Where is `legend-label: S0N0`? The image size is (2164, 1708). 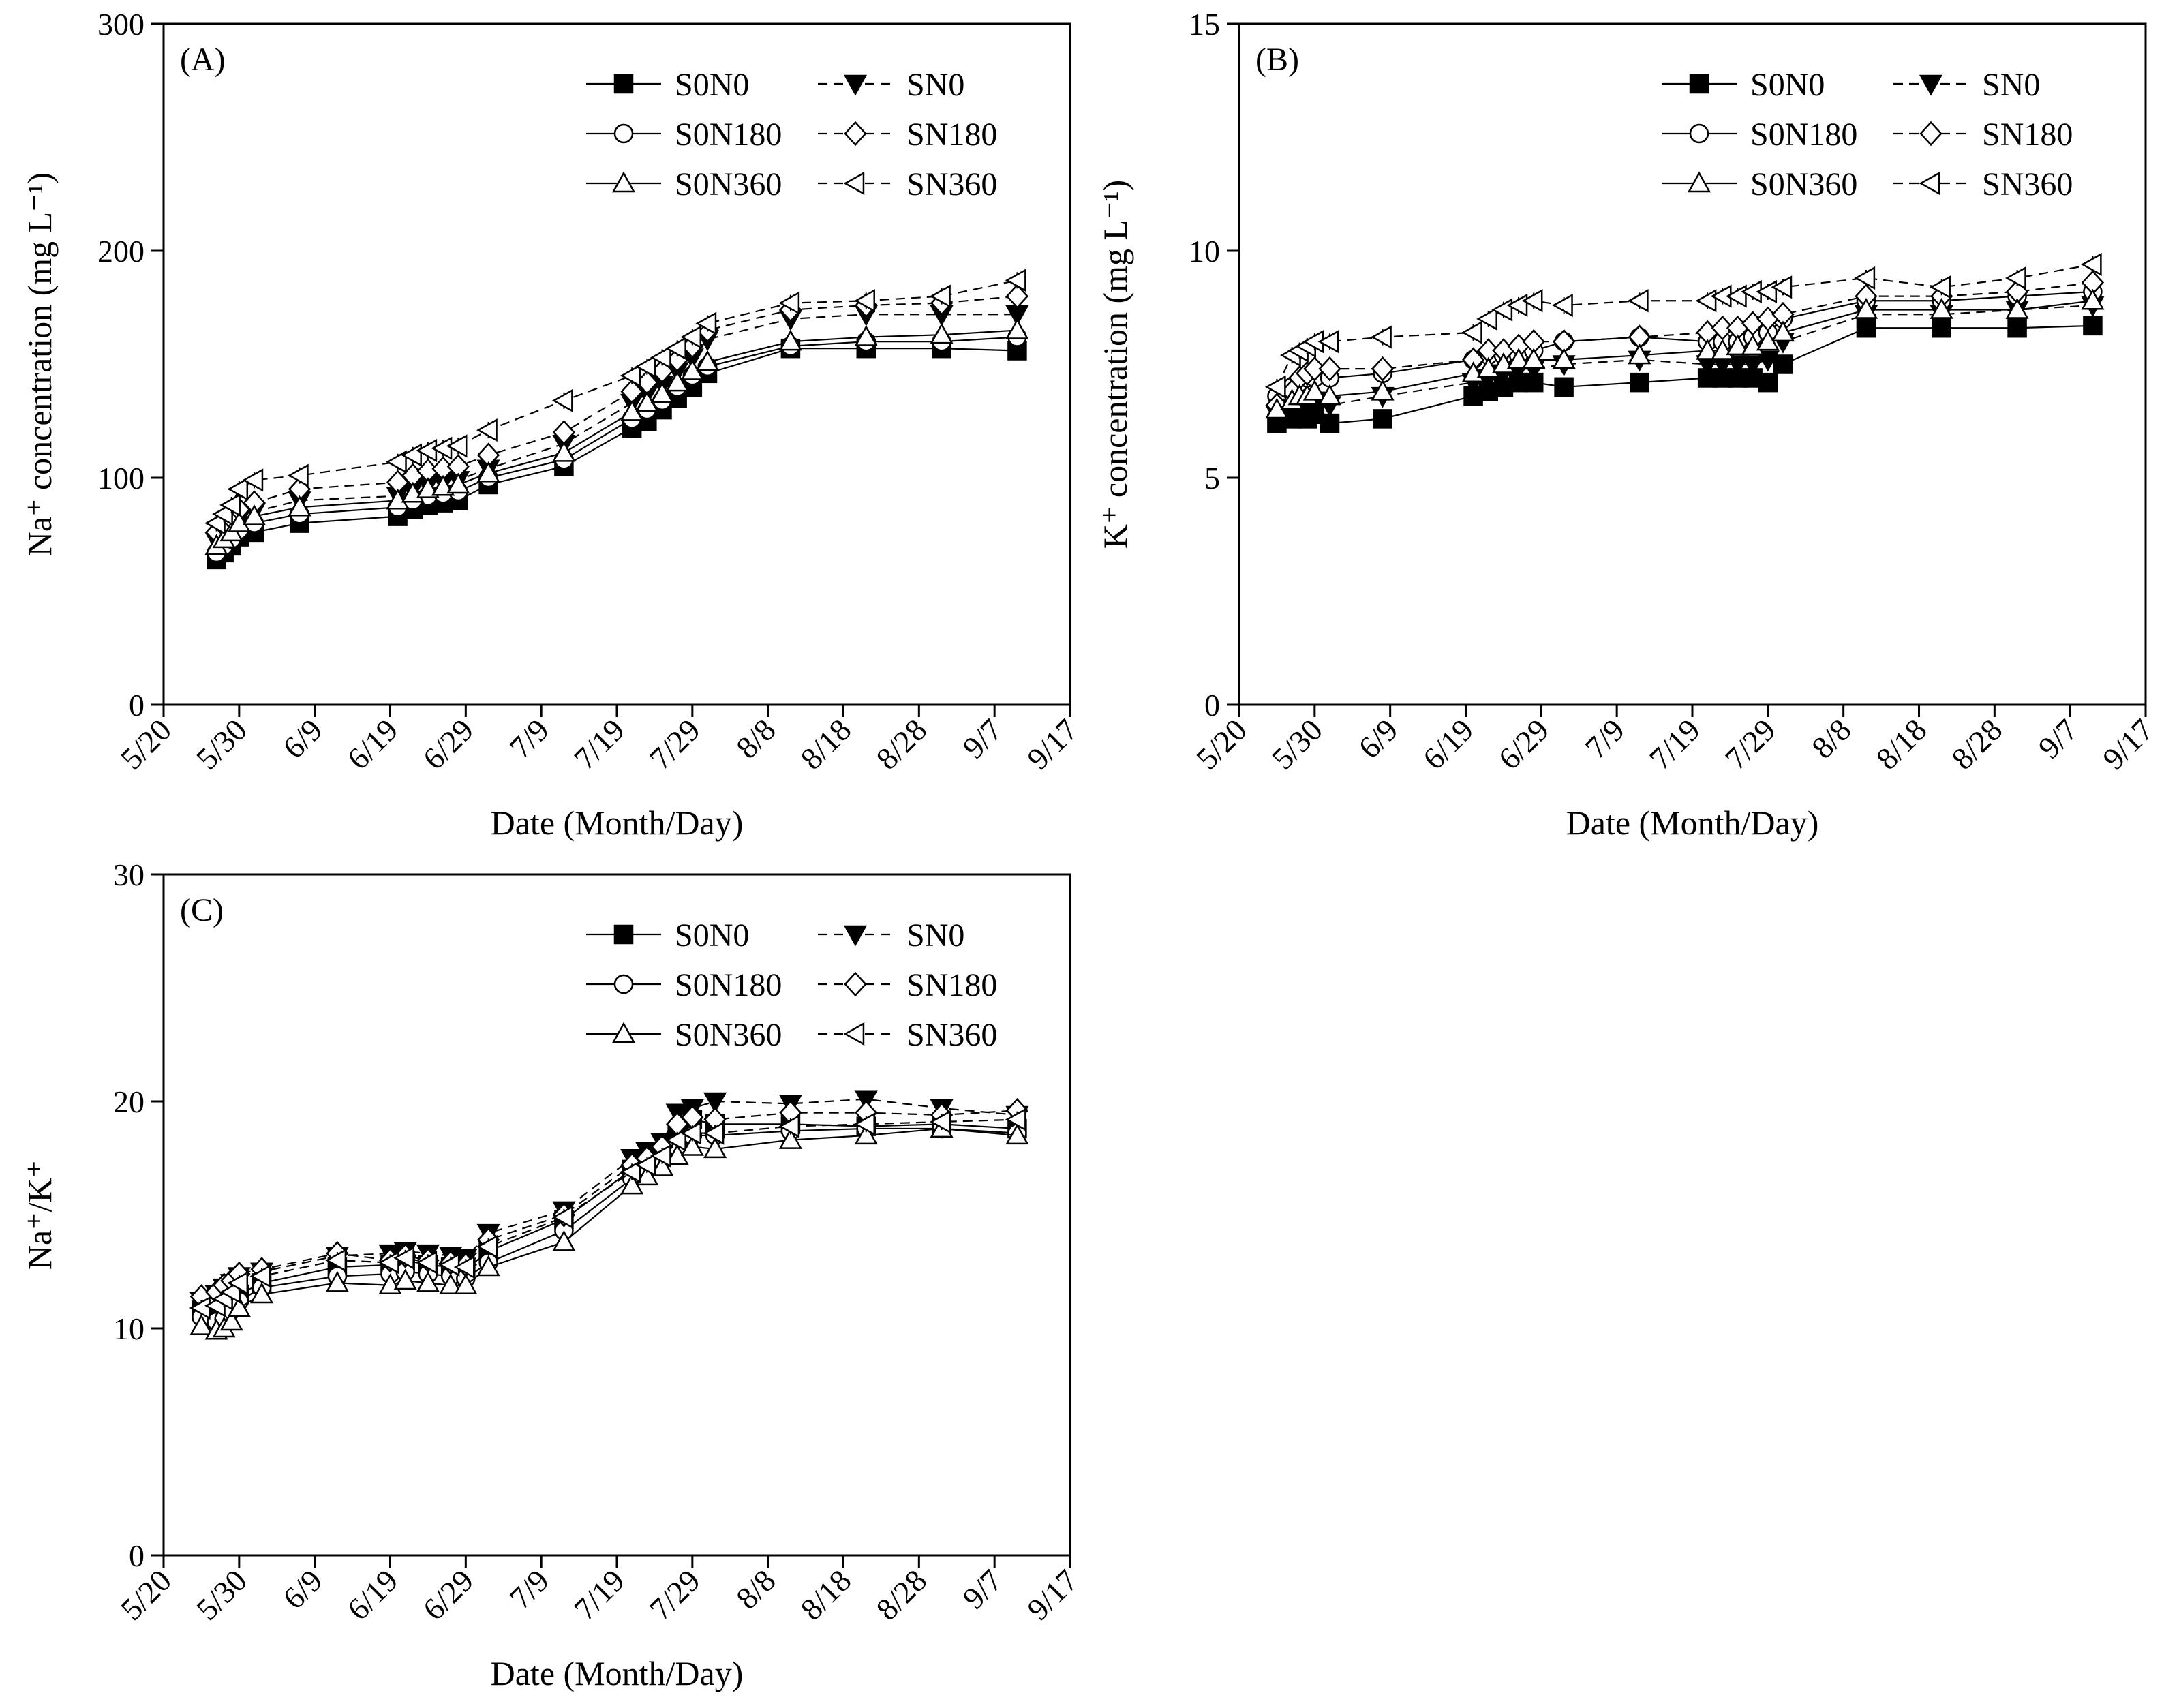
legend-label: S0N0 is located at coordinates (1787, 85).